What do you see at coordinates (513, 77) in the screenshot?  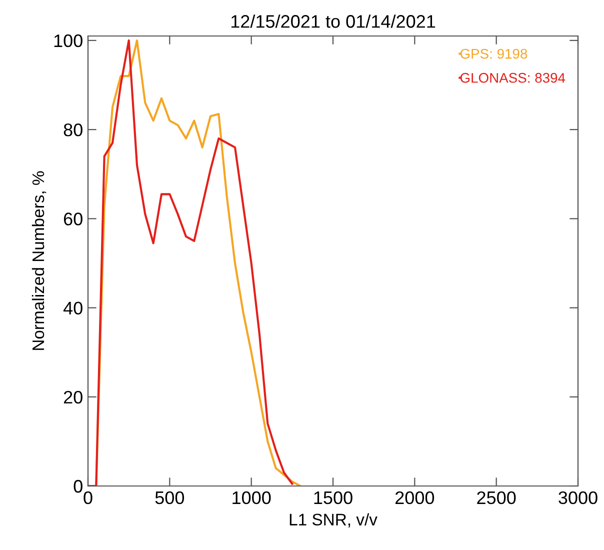 I see `legend-label: GLONASS: 8394` at bounding box center [513, 77].